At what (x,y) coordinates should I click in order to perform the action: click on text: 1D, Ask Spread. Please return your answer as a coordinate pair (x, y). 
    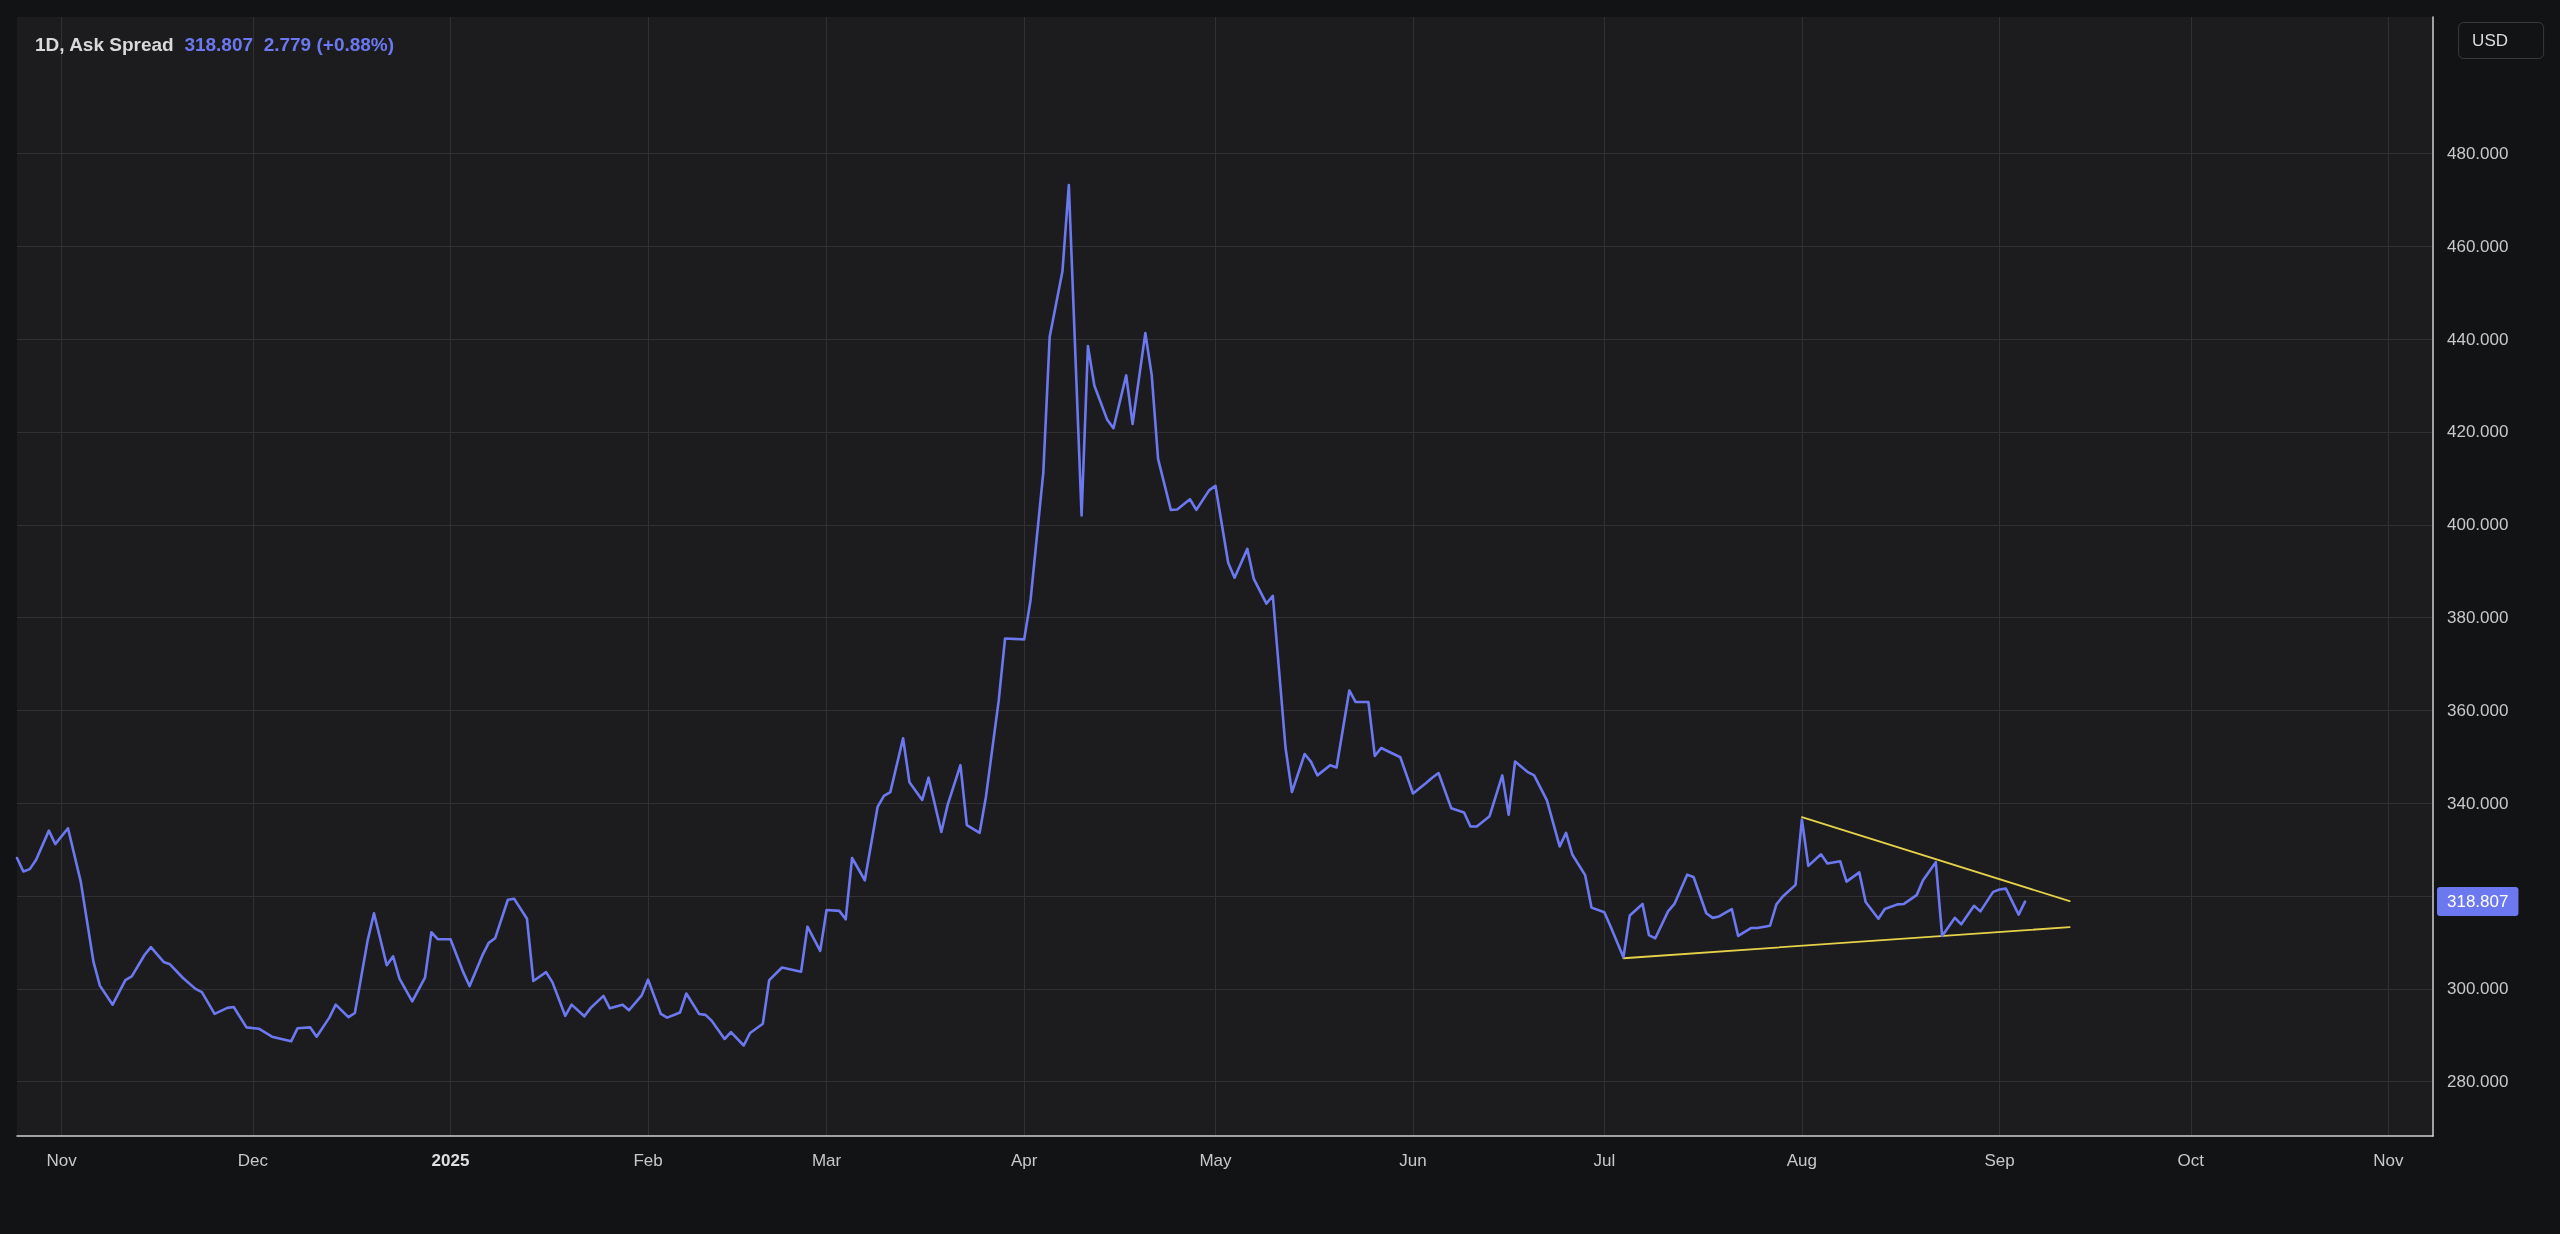
    Looking at the image, I should click on (104, 44).